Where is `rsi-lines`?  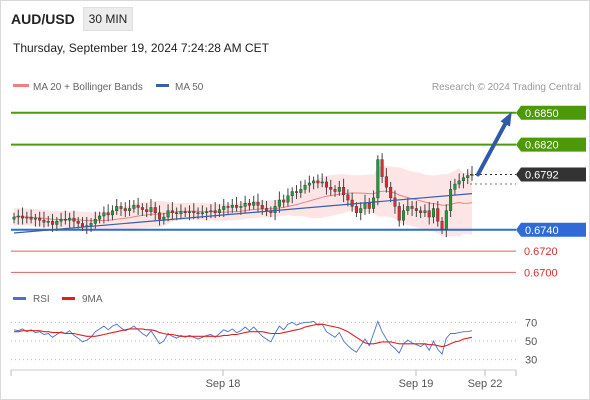
rsi-lines is located at coordinates (243, 338).